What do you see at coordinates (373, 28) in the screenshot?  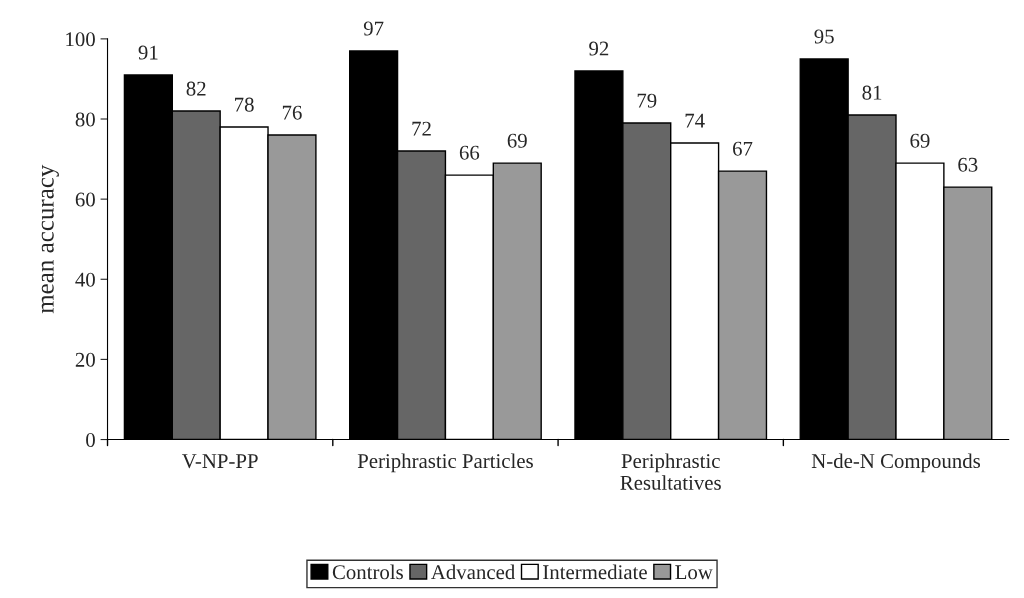 I see `data-label: 97` at bounding box center [373, 28].